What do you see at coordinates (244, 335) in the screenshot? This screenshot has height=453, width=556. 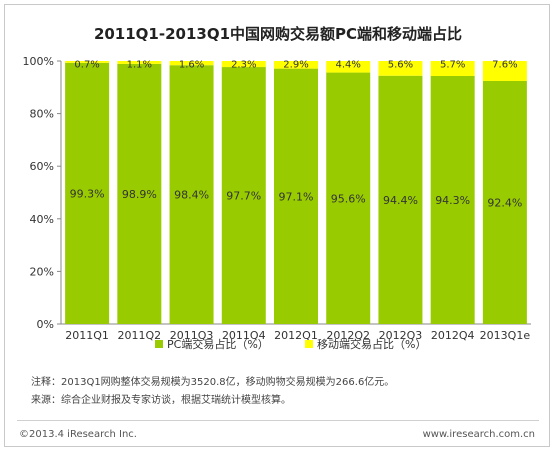 I see `x-tick-label: 2011Q4` at bounding box center [244, 335].